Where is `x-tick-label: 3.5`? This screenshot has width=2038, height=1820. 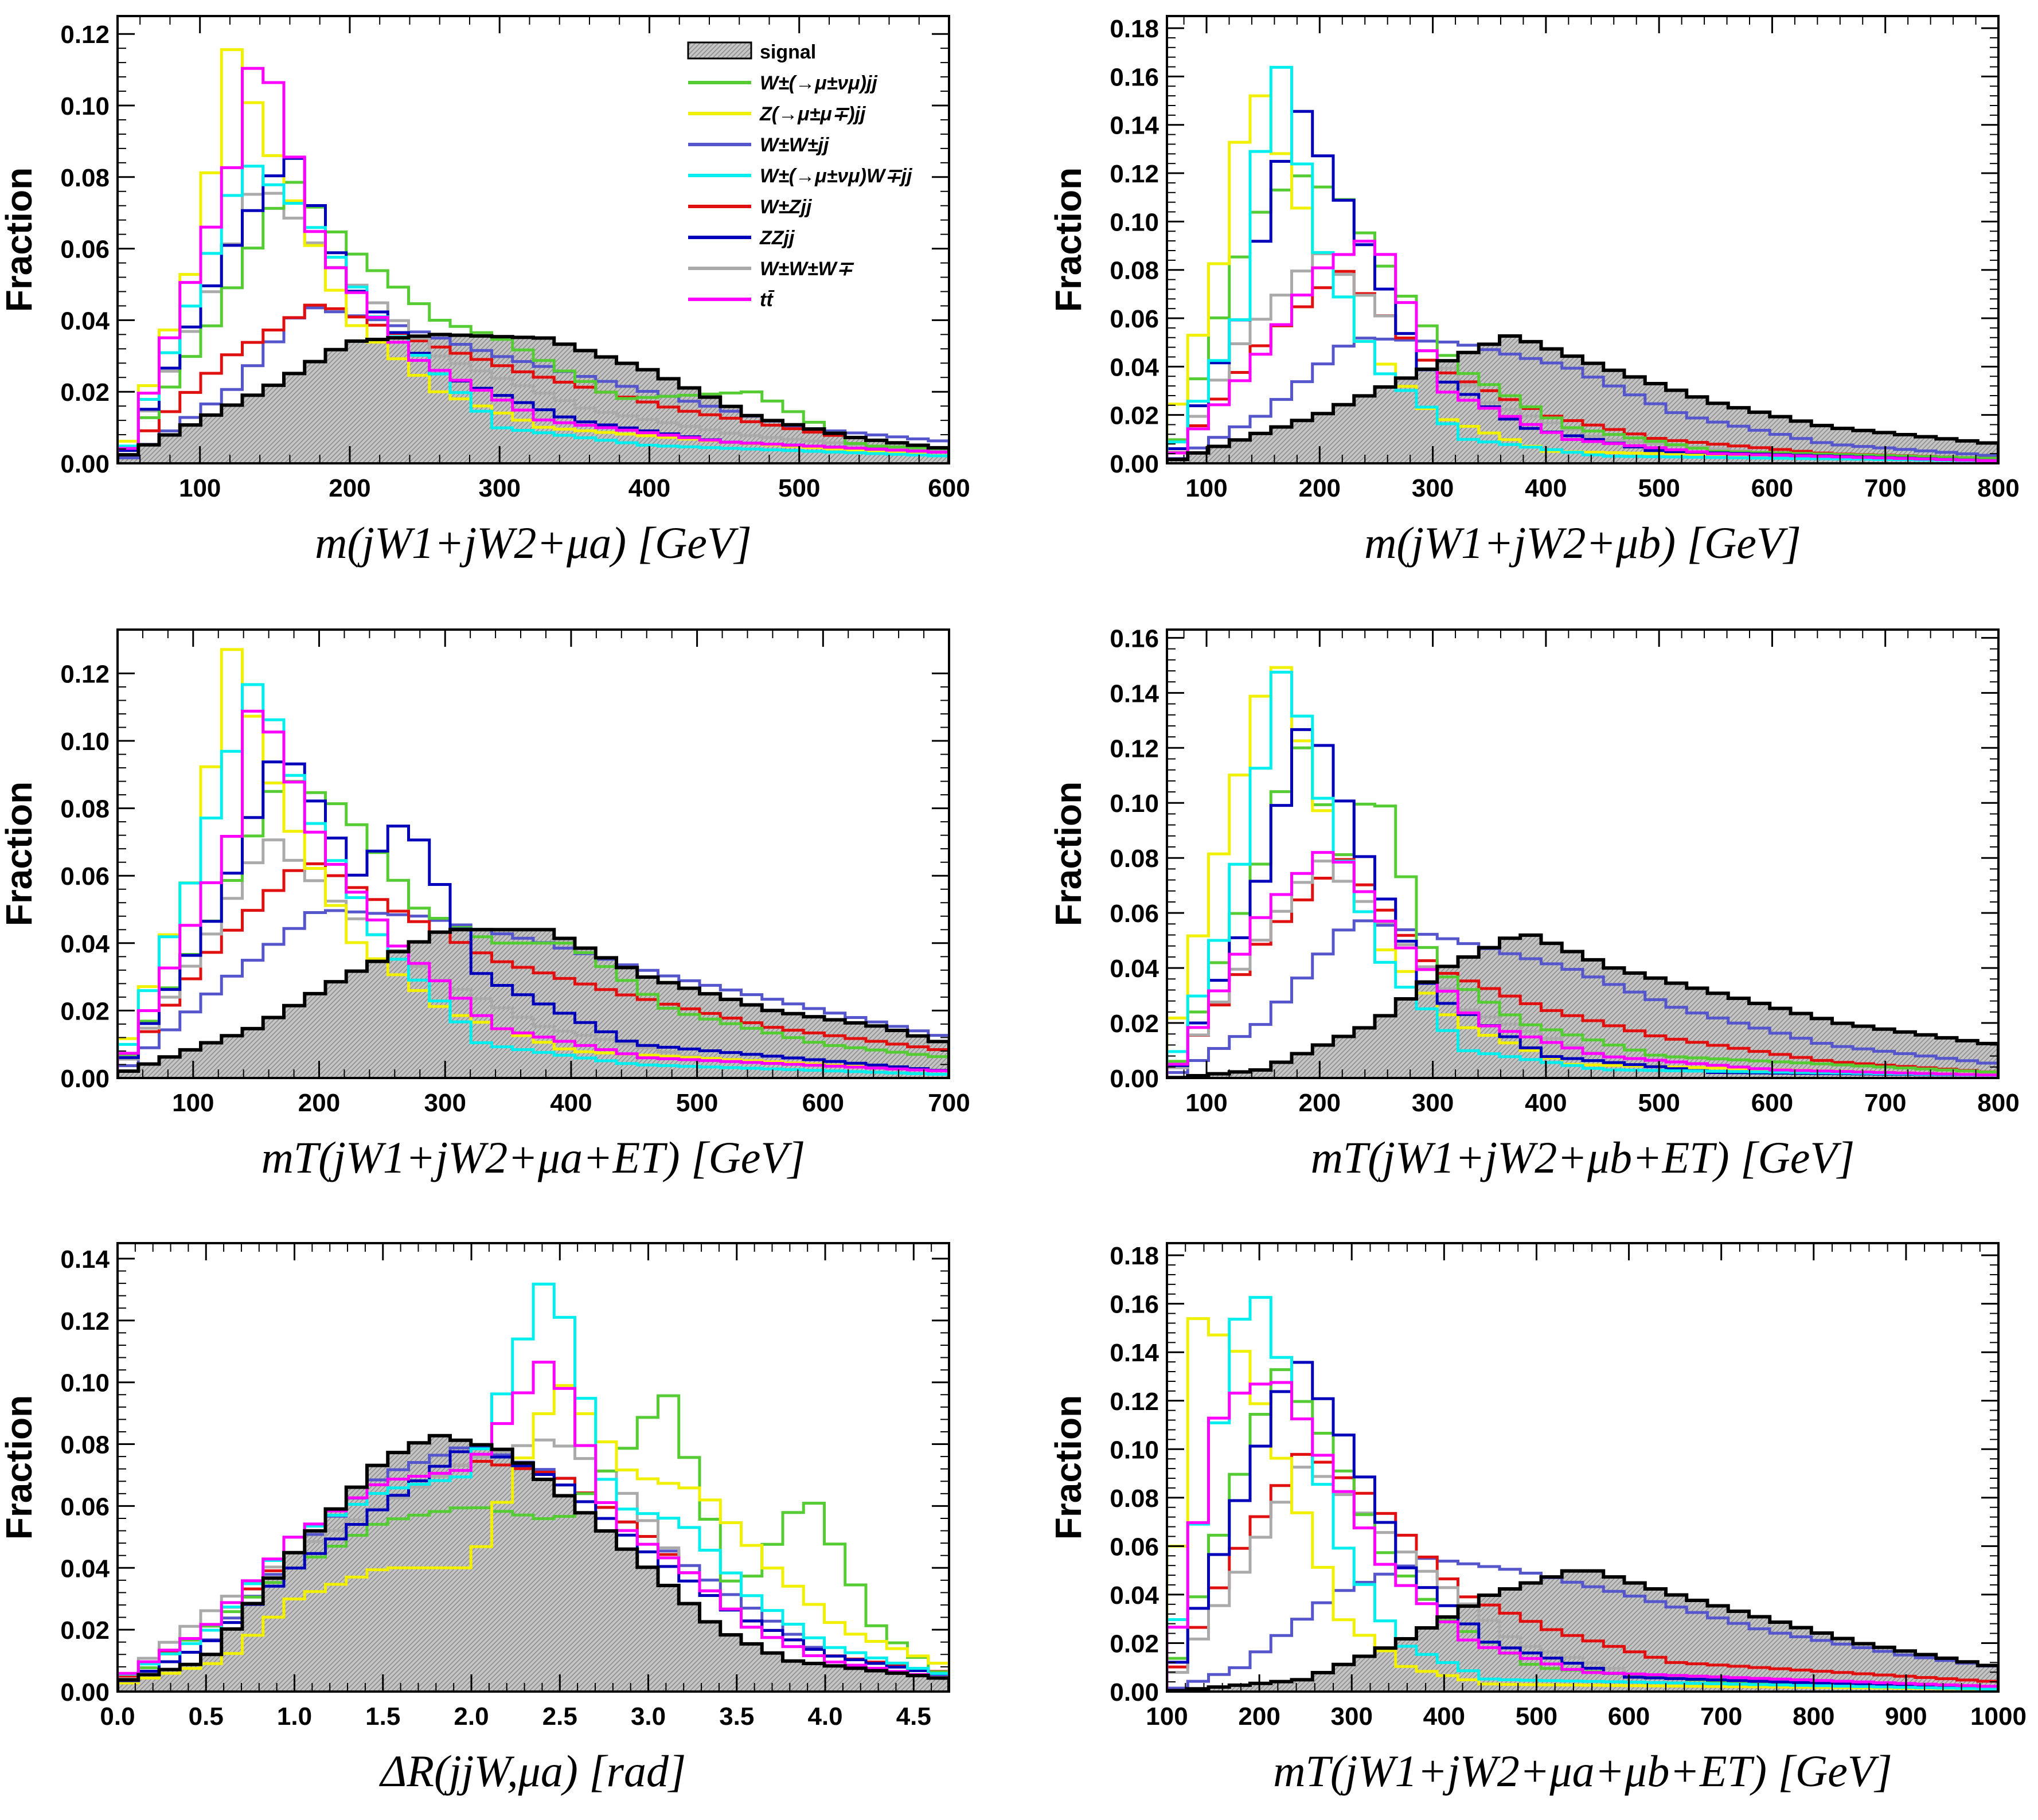
x-tick-label: 3.5 is located at coordinates (736, 1716).